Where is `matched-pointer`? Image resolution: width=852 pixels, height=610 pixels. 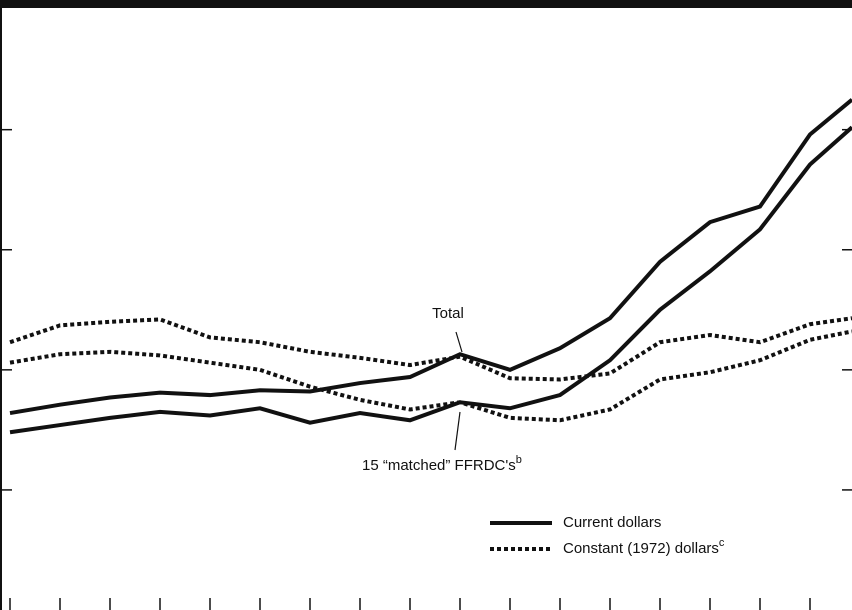
matched-pointer is located at coordinates (457, 431).